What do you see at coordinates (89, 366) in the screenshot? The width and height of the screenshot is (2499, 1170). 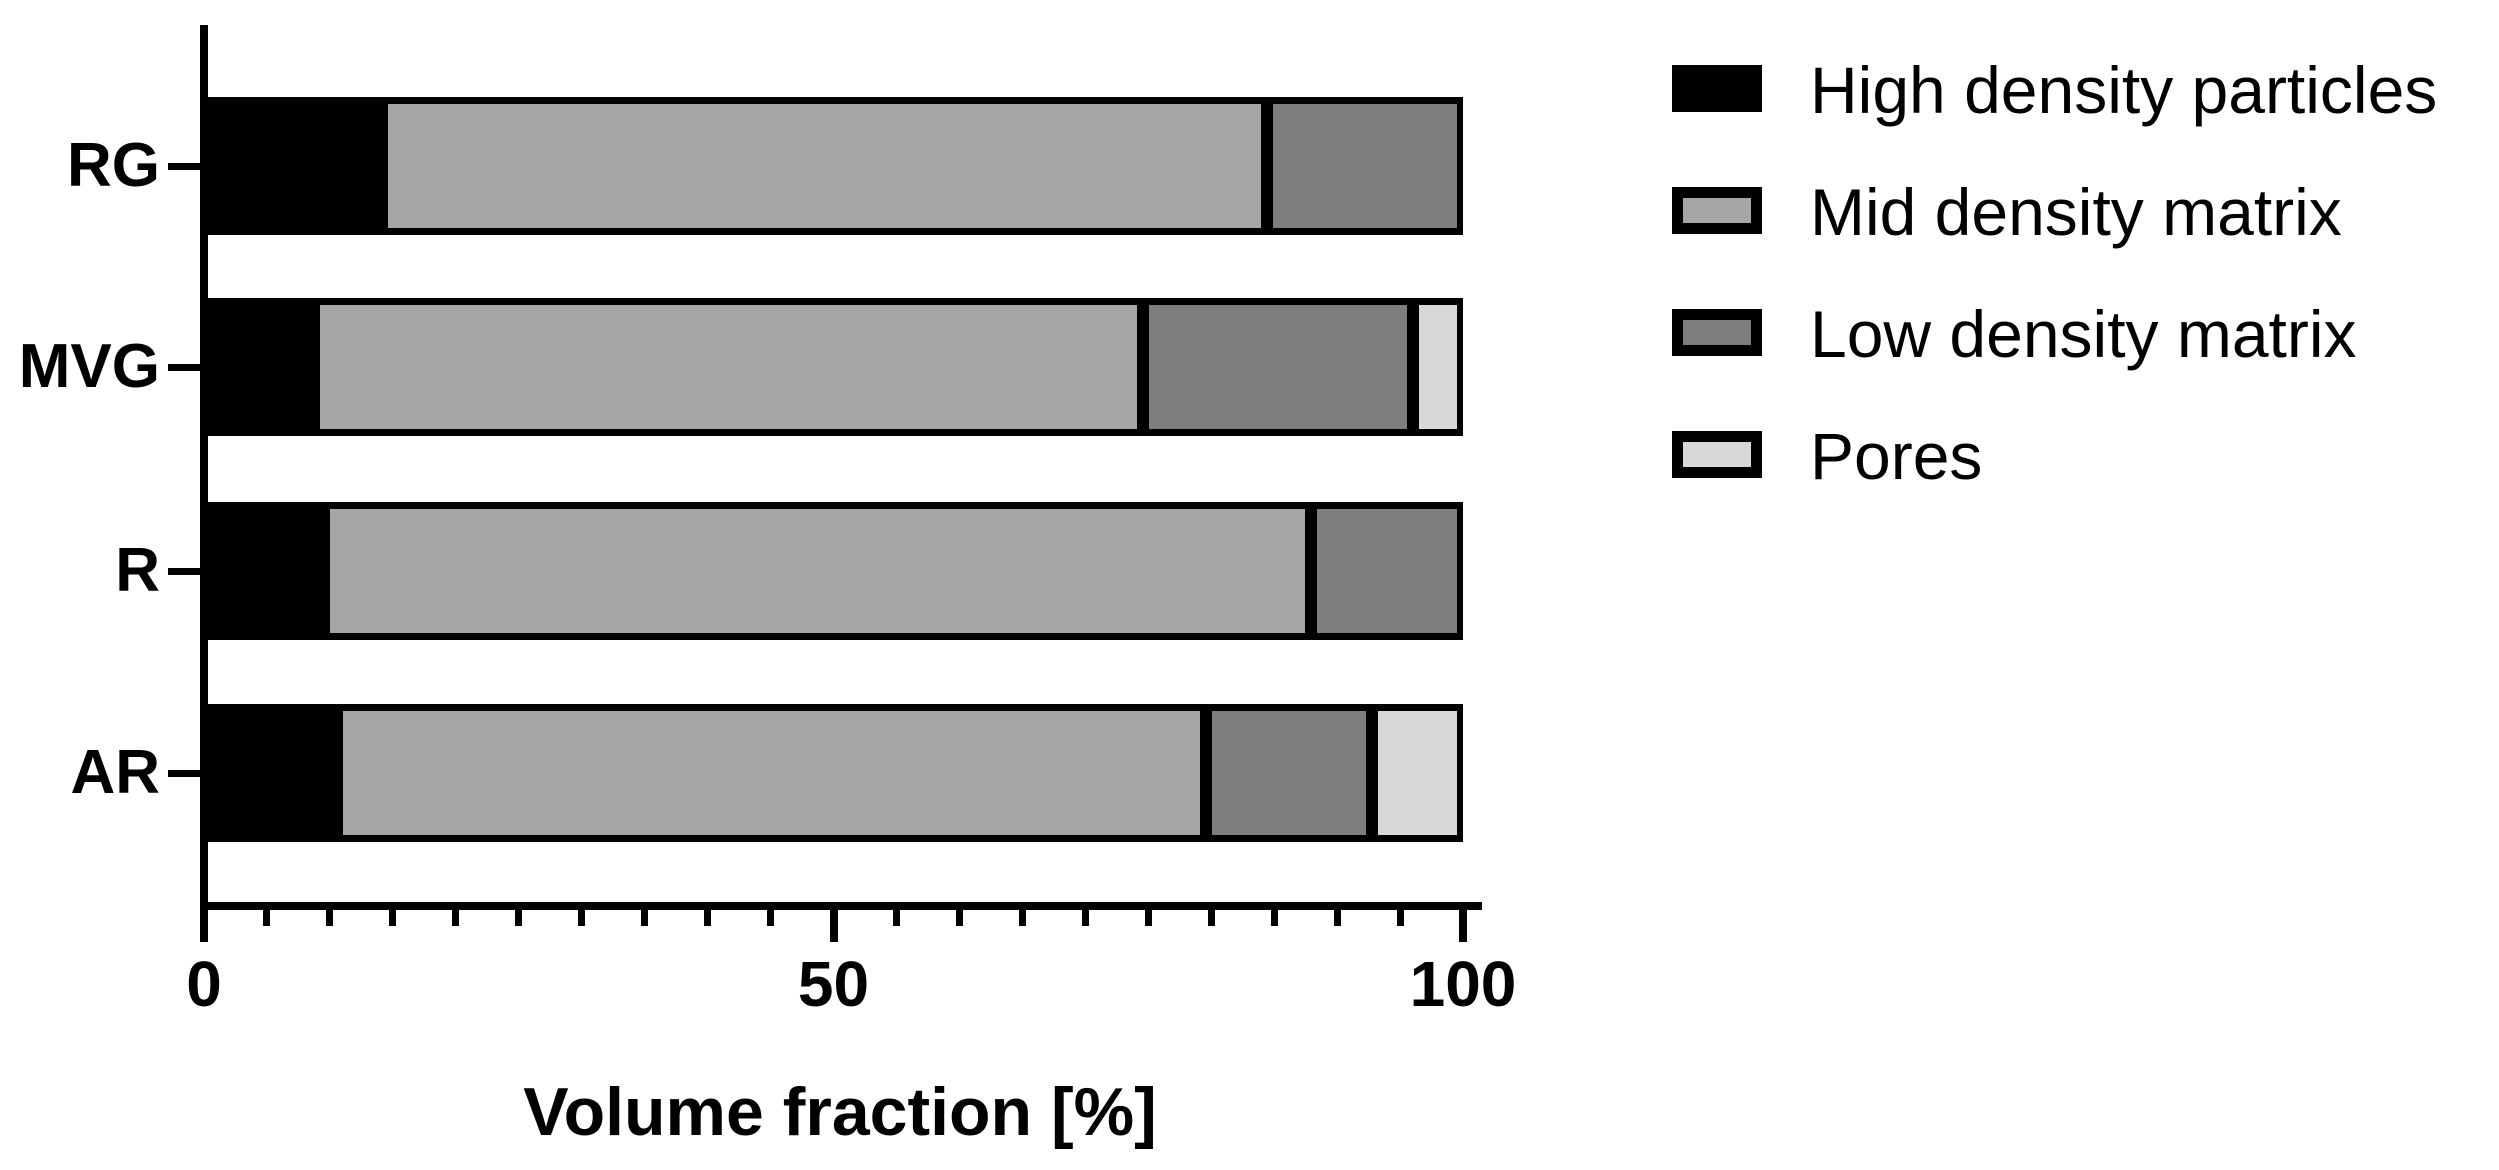 I see `category-label: MVG` at bounding box center [89, 366].